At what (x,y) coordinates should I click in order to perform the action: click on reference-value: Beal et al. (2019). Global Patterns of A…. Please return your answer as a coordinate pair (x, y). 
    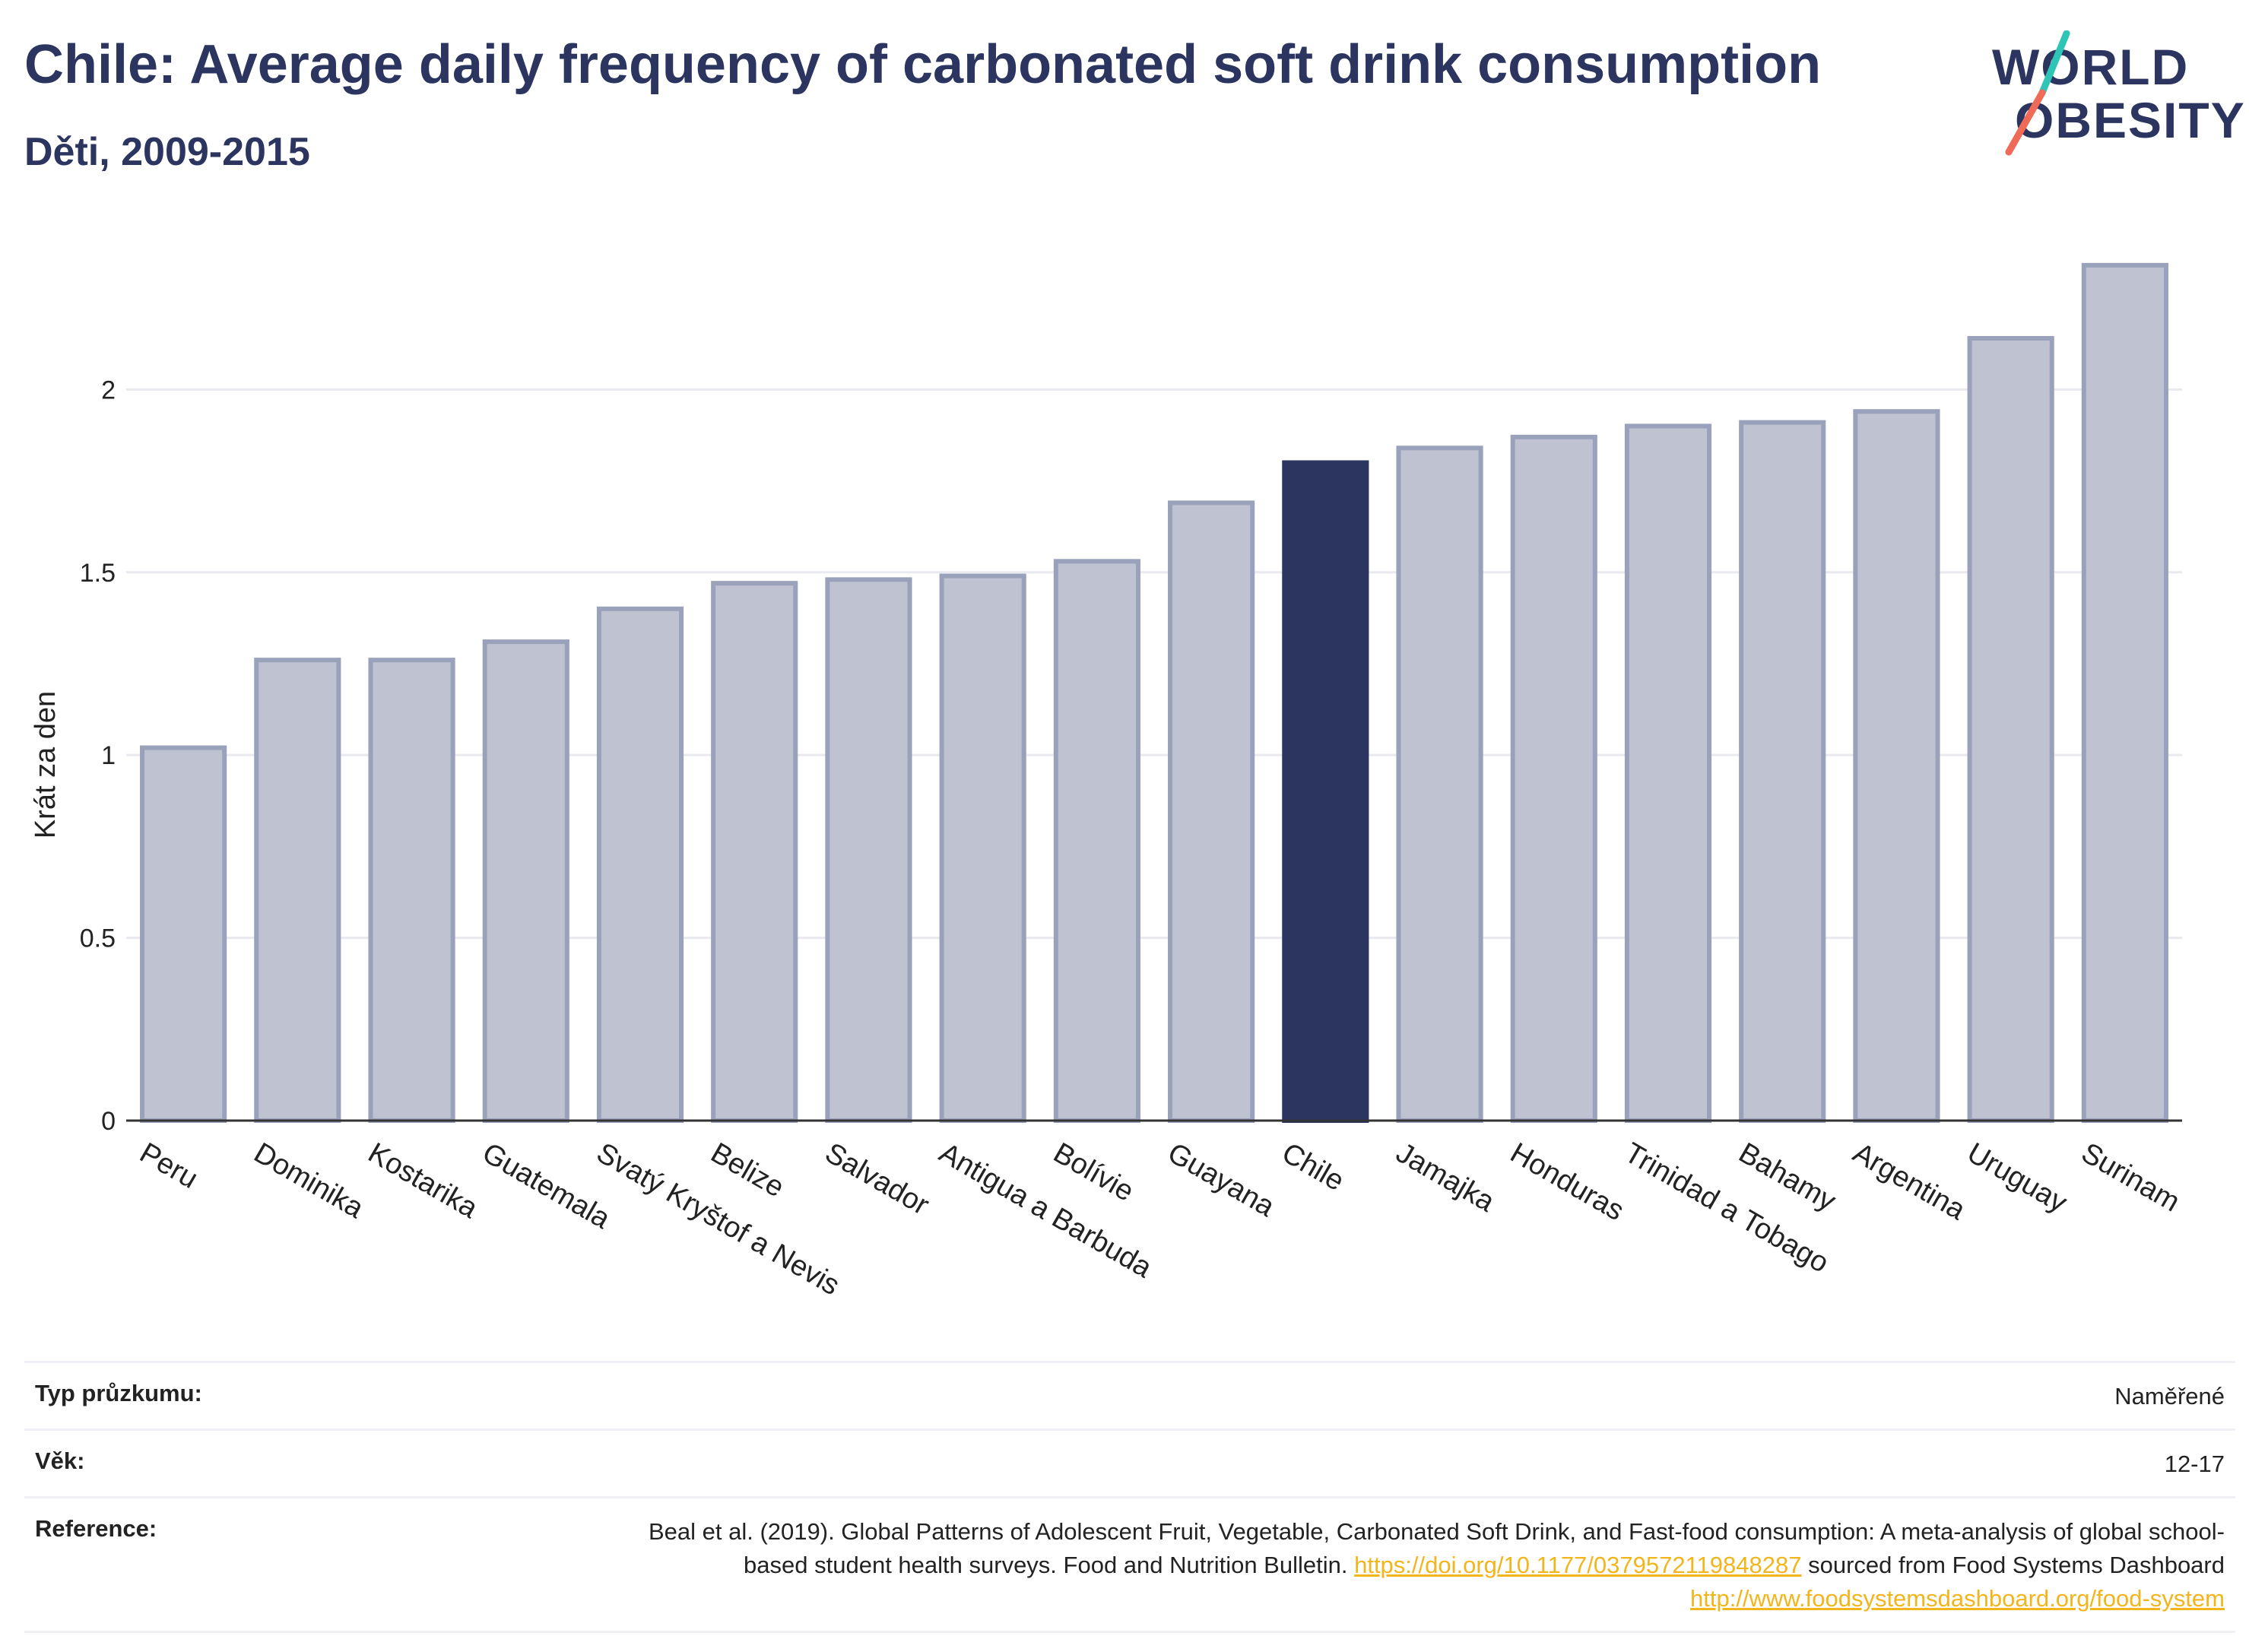
    Looking at the image, I should click on (1407, 1565).